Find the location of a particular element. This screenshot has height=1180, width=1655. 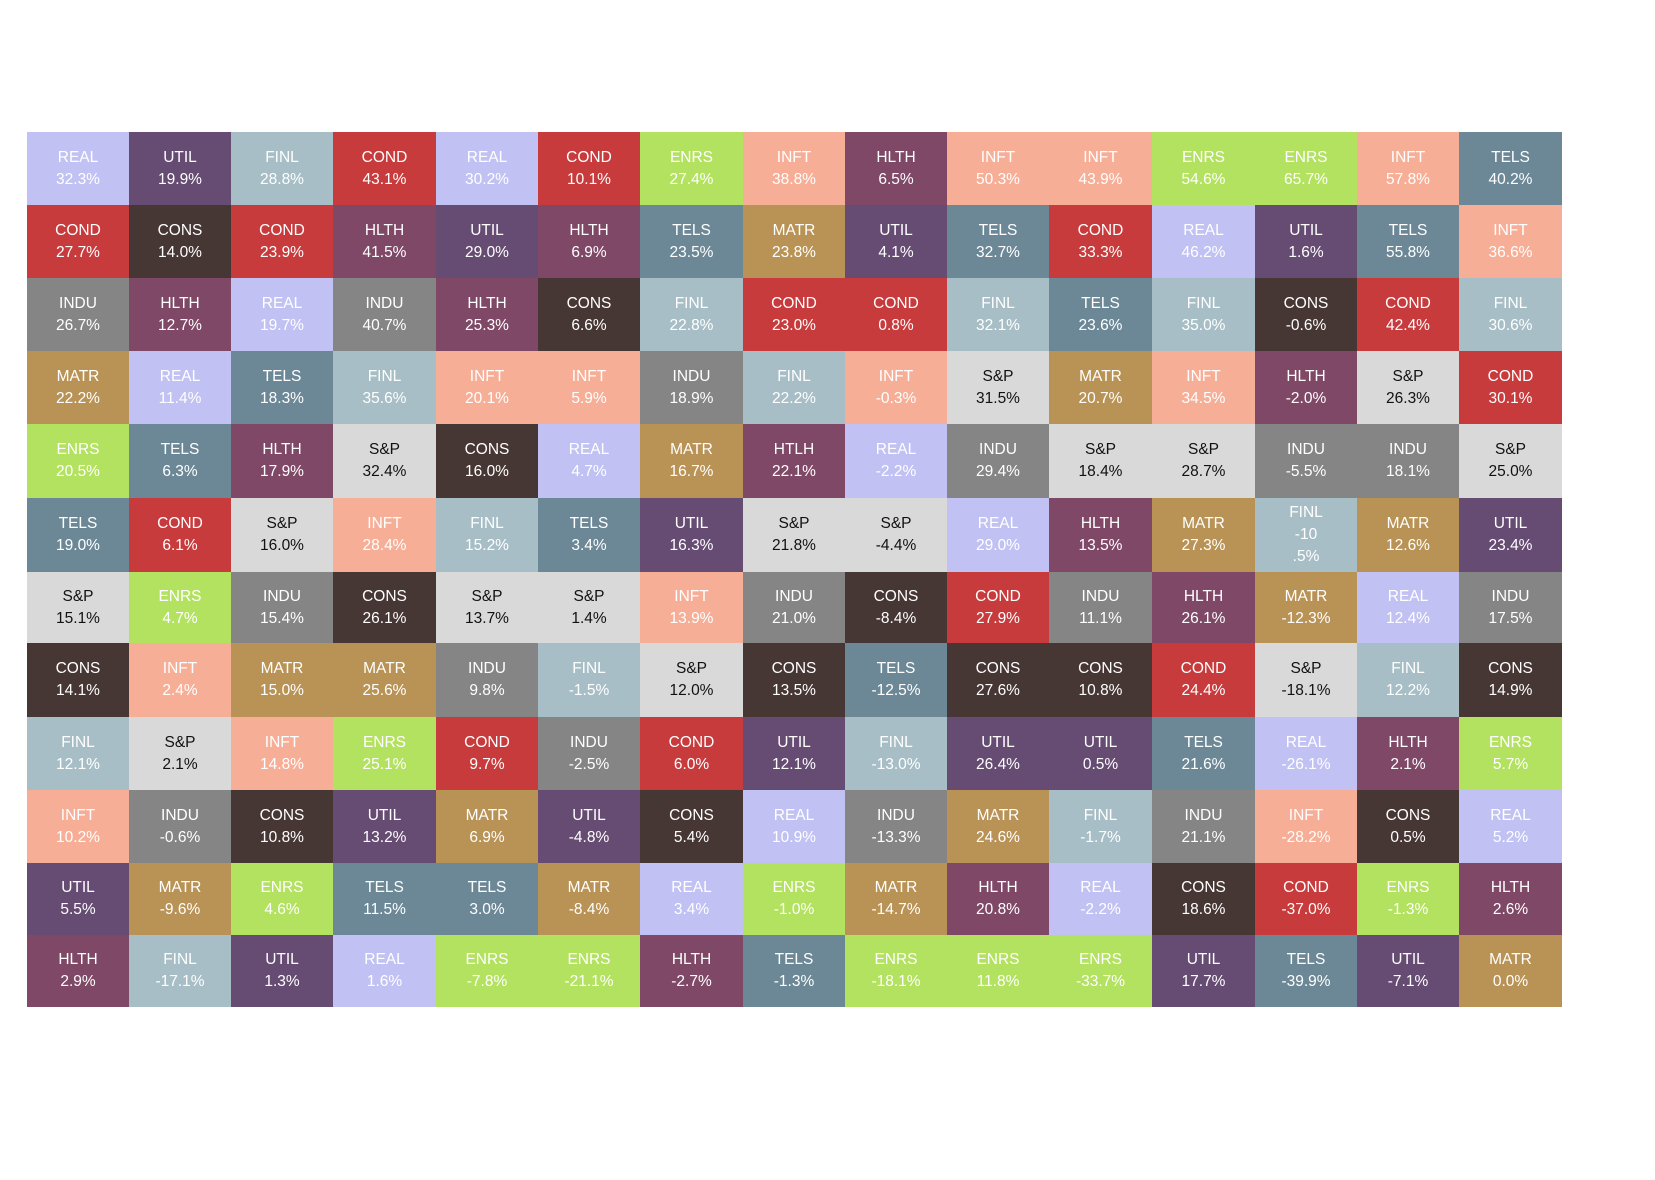

return-value: 10.8% is located at coordinates (282, 837).